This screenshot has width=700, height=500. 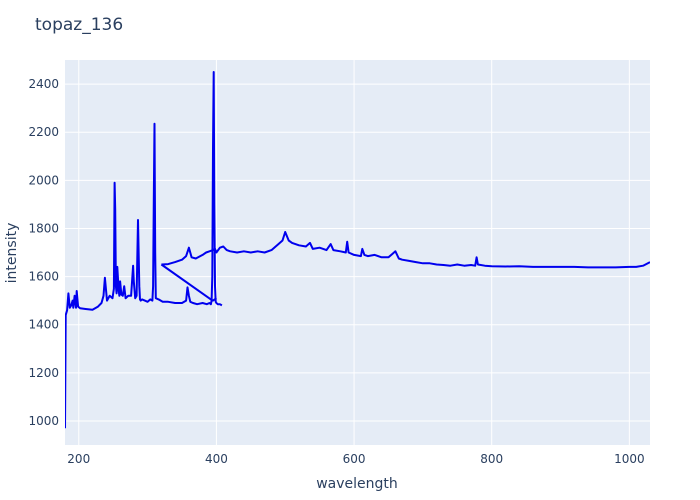 I want to click on chart-title: topaz_136, so click(x=79, y=25).